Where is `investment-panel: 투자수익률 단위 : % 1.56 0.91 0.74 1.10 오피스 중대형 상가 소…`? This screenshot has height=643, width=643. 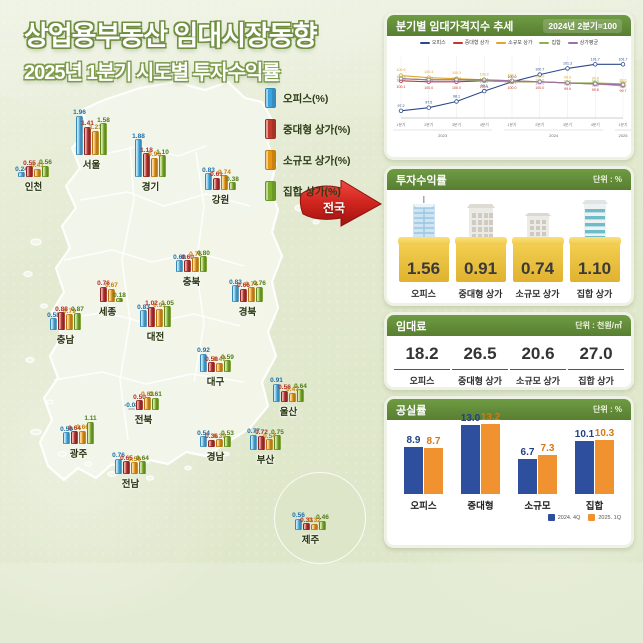 investment-panel: 투자수익률 단위 : % 1.56 0.91 0.74 1.10 오피스 중대형 상가 소… is located at coordinates (509, 236).